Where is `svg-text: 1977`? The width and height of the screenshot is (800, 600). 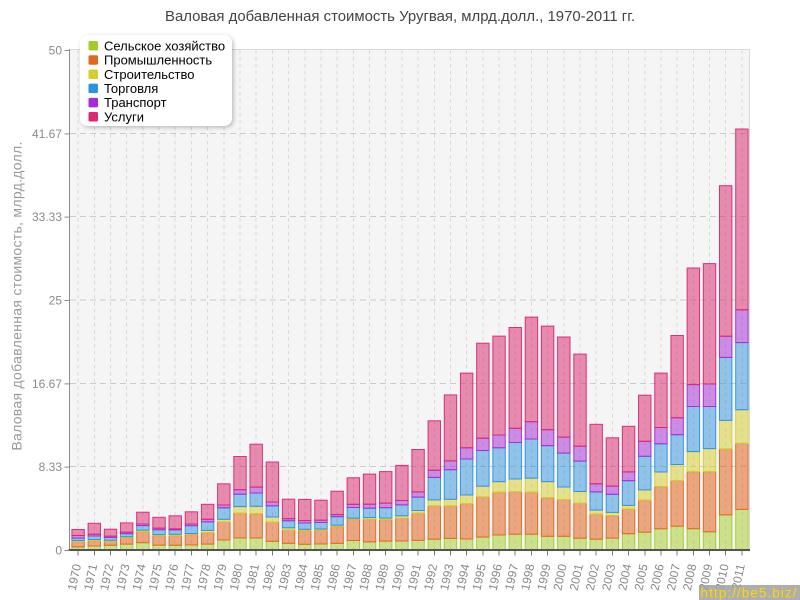
svg-text: 1977 is located at coordinates (187, 576).